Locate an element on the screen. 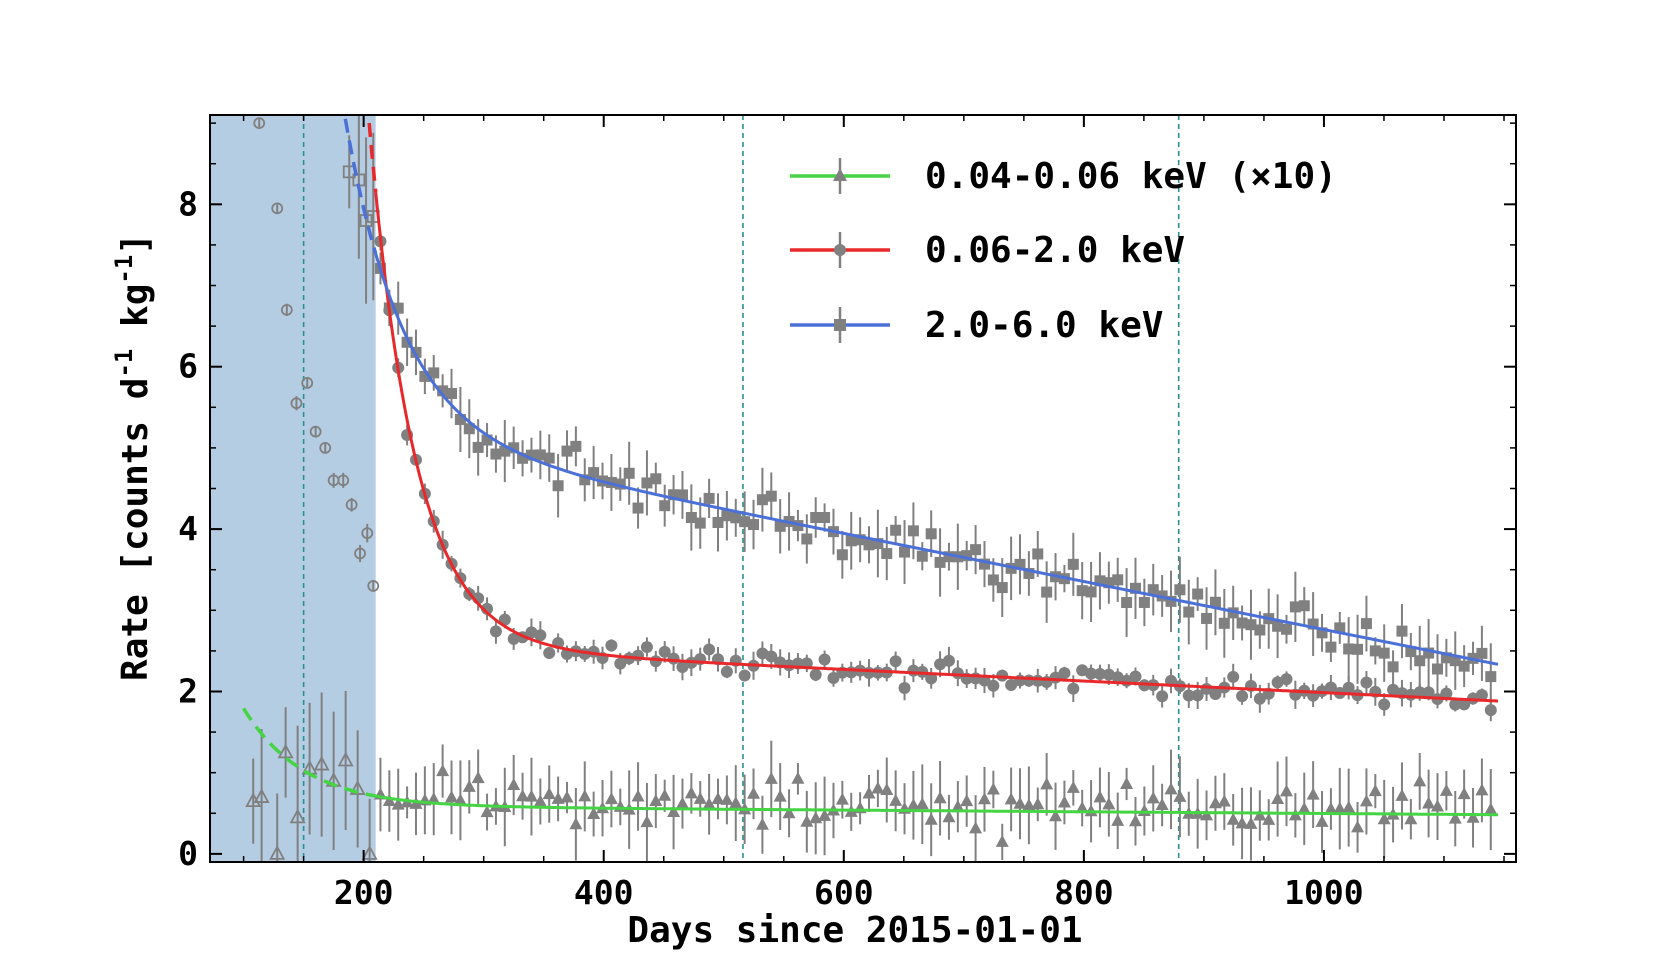 Image resolution: width=1661 pixels, height=955 pixels. y-axis-label-sup: -1 is located at coordinates (124, 363).